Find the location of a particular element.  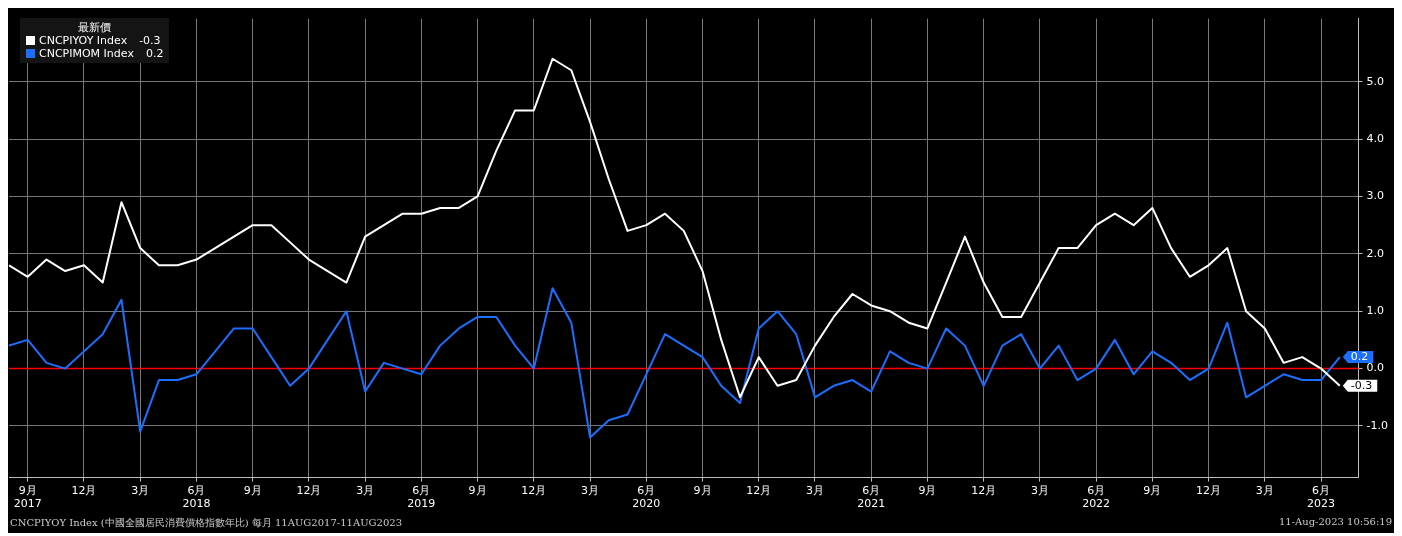

x-tick-label: 6月 2019 is located at coordinates (421, 497).